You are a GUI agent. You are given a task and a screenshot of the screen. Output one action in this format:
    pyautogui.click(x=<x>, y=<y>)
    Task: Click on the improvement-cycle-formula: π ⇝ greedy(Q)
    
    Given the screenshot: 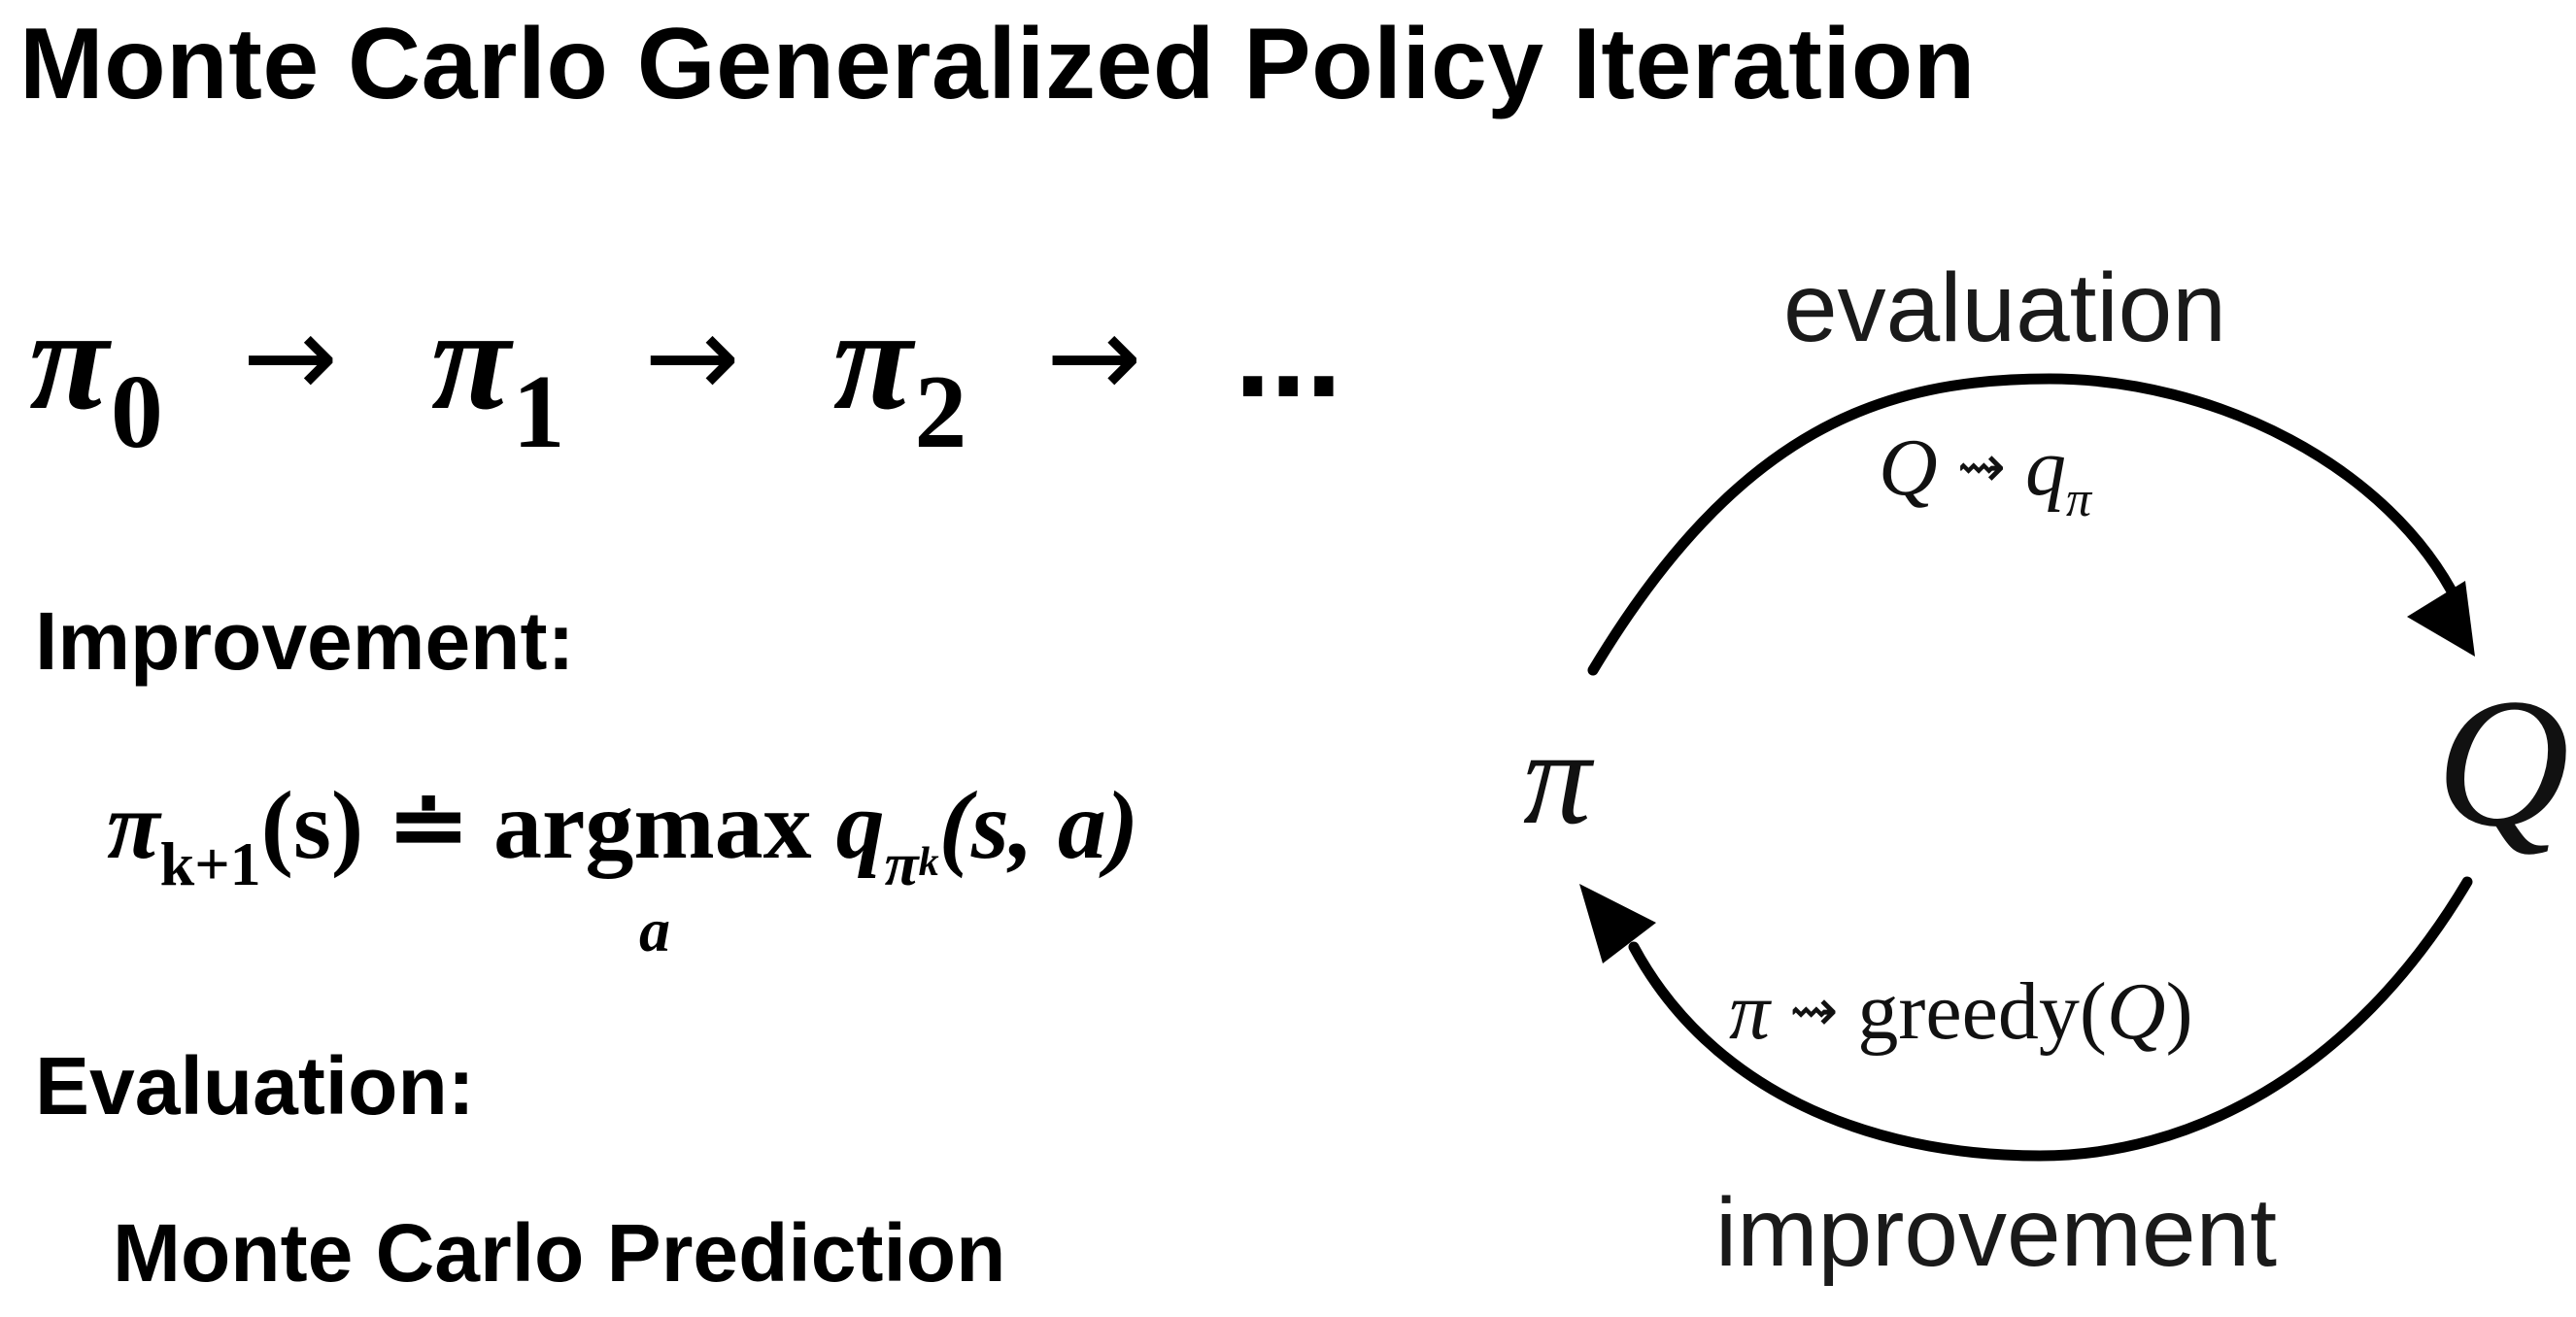 What is the action you would take?
    pyautogui.click(x=1961, y=1015)
    